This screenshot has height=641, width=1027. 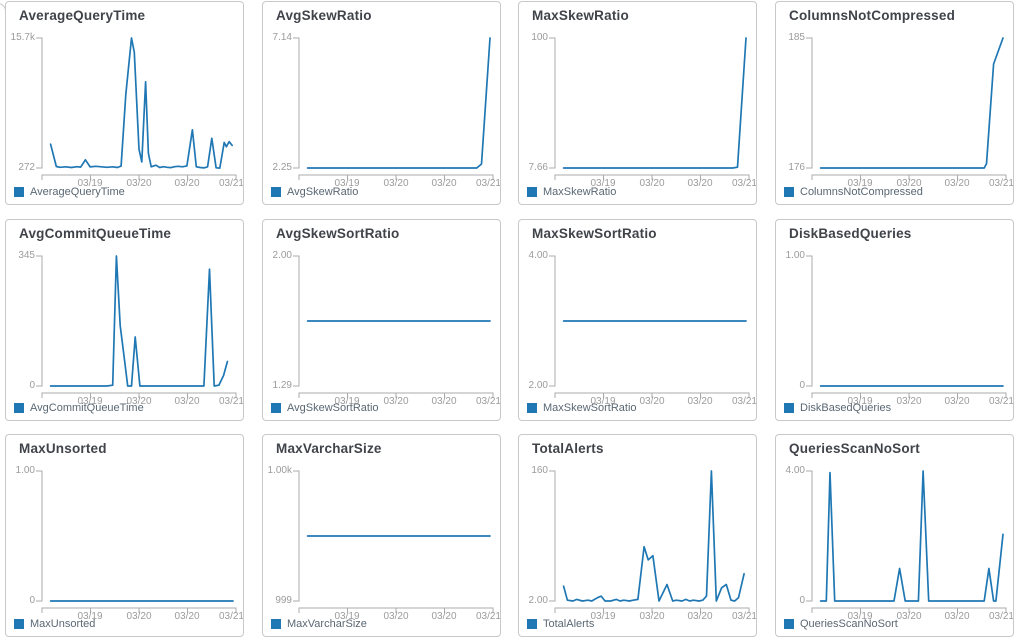 What do you see at coordinates (854, 448) in the screenshot?
I see `panel-title: QueriesScanNoSort` at bounding box center [854, 448].